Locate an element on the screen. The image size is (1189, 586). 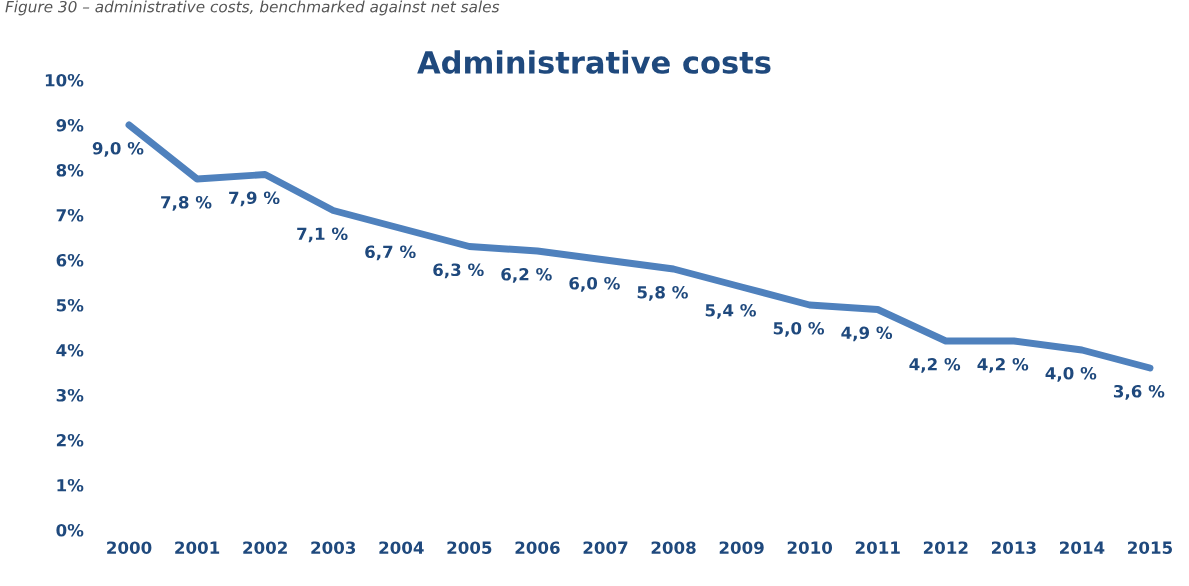
x-tick-label: 2012 is located at coordinates (945, 548).